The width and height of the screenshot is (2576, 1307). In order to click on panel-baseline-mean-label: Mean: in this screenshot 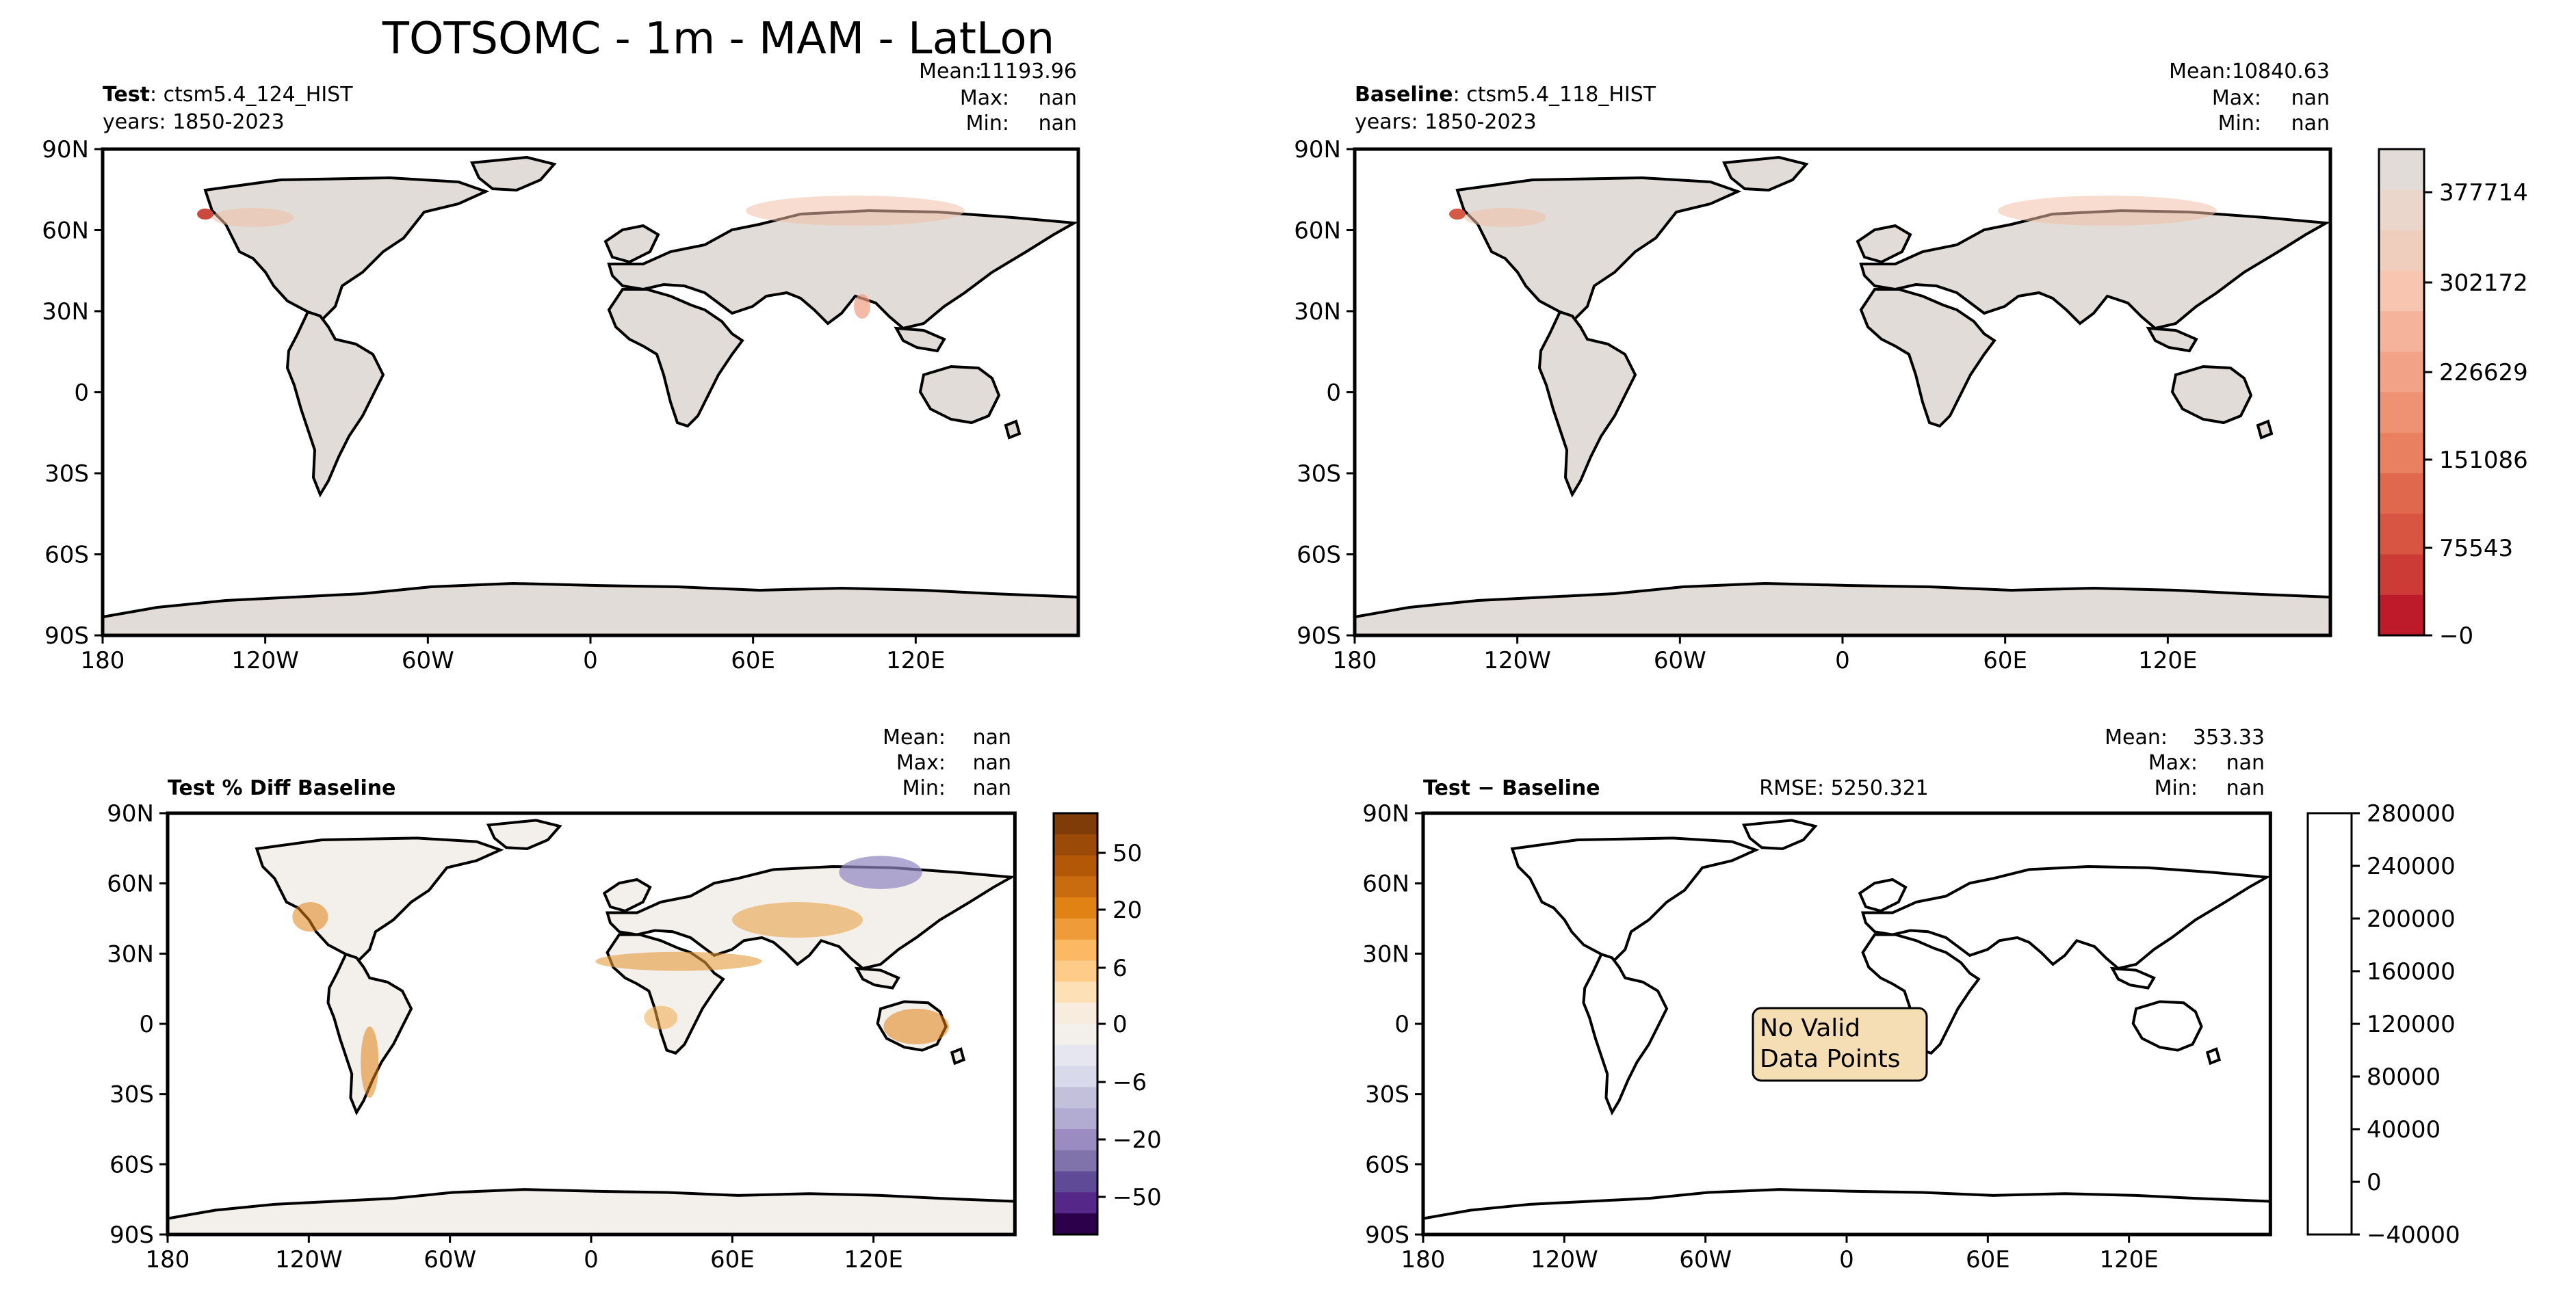, I will do `click(2200, 71)`.